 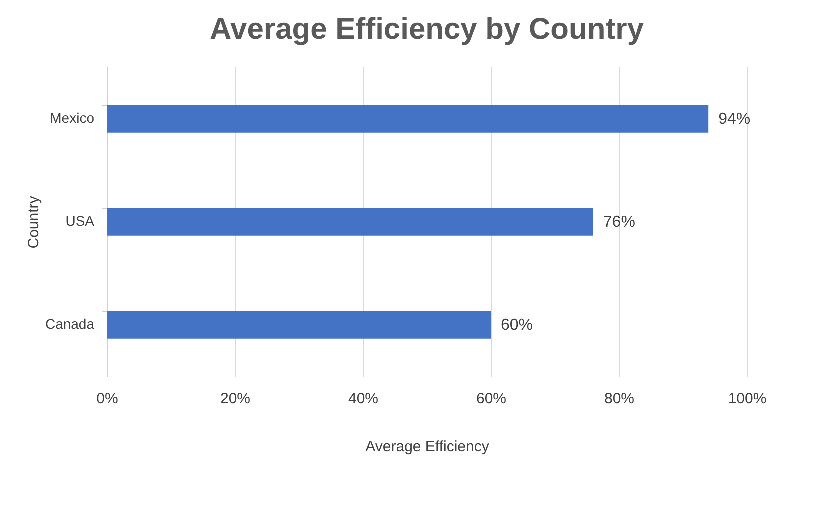 What do you see at coordinates (517, 325) in the screenshot?
I see `data-label: 60%` at bounding box center [517, 325].